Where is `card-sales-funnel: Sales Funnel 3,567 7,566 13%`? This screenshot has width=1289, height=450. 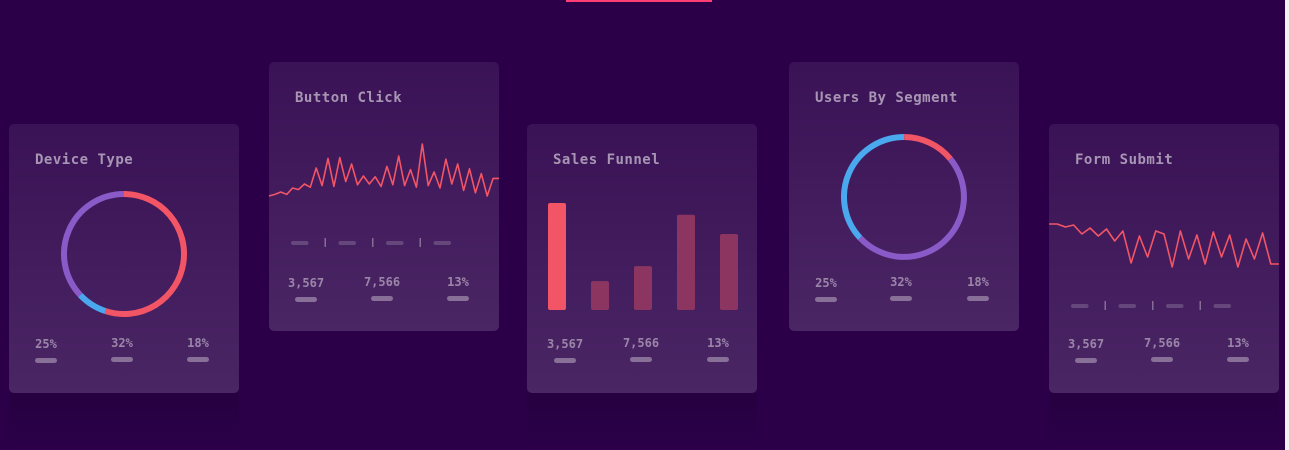
card-sales-funnel: Sales Funnel 3,567 7,566 13% is located at coordinates (642, 258).